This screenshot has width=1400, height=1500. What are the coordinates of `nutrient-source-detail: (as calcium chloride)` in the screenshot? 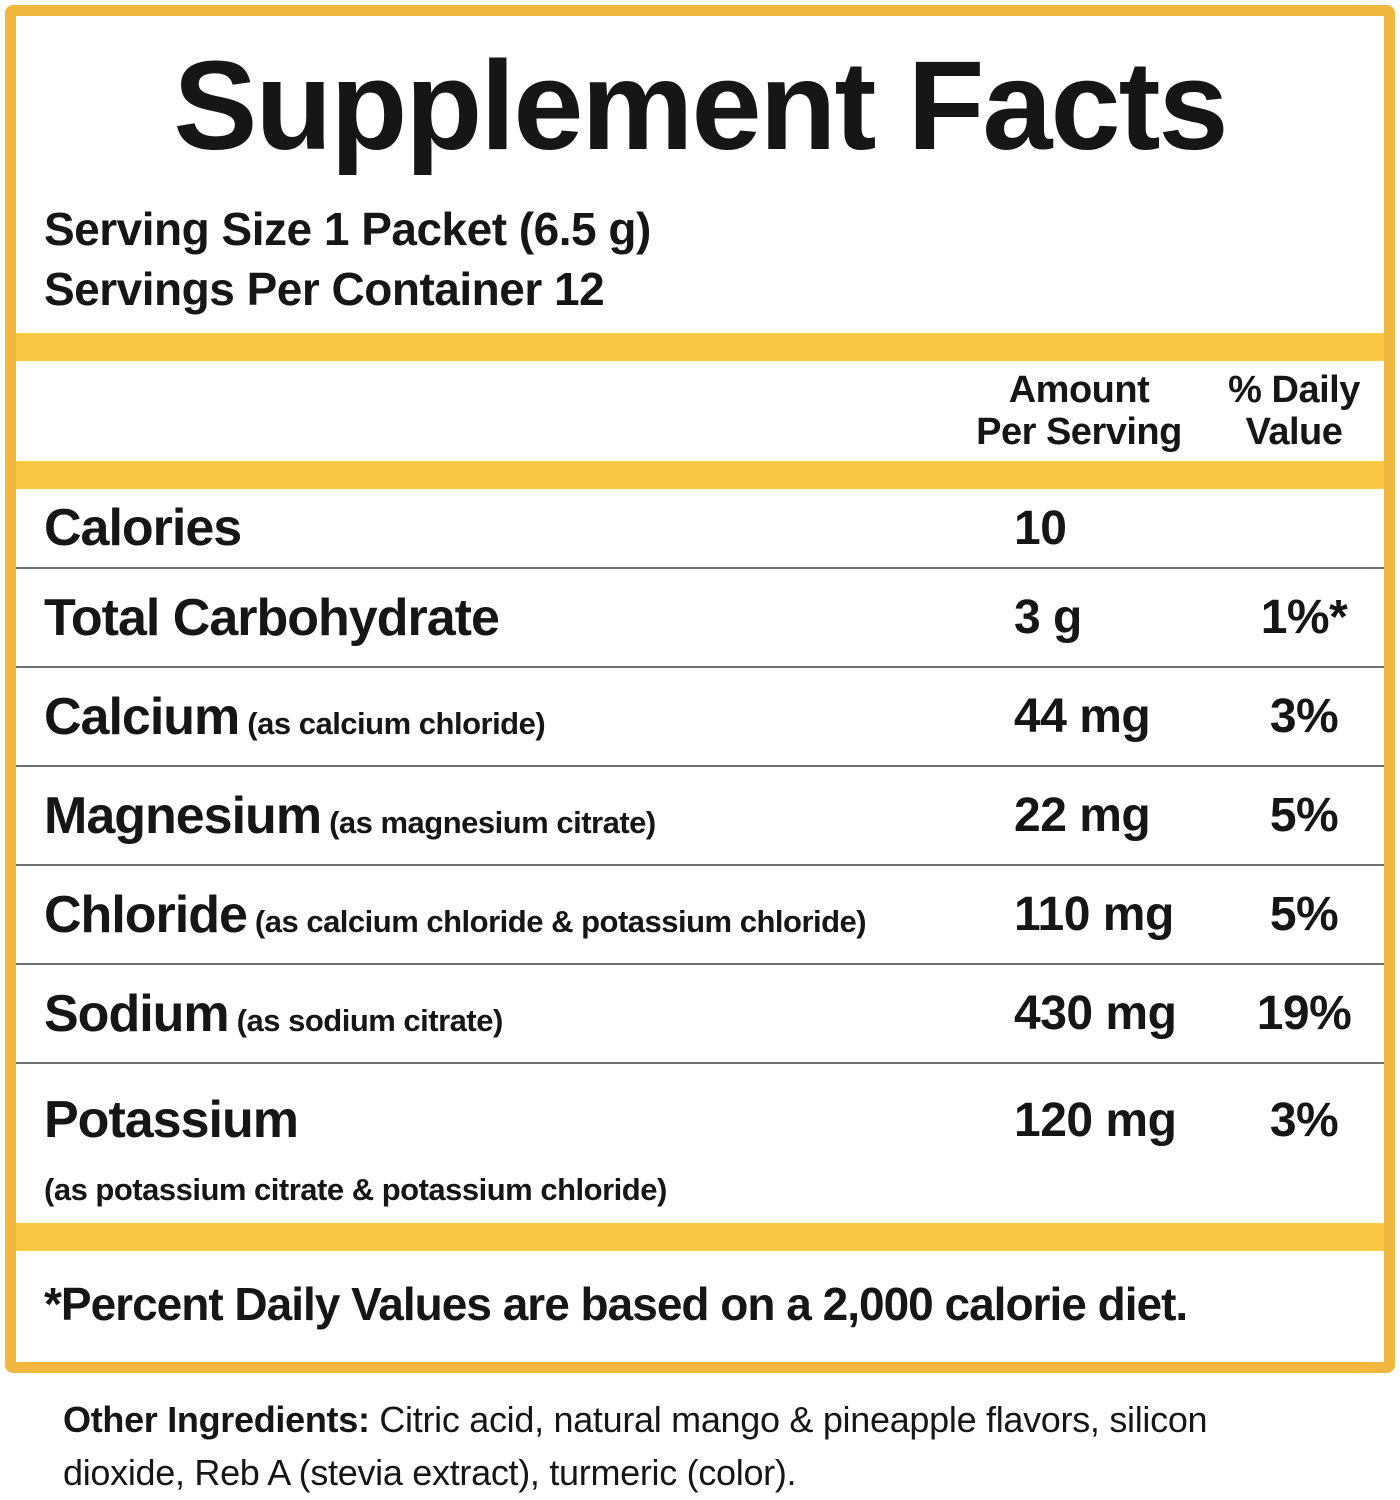 It's located at (396, 723).